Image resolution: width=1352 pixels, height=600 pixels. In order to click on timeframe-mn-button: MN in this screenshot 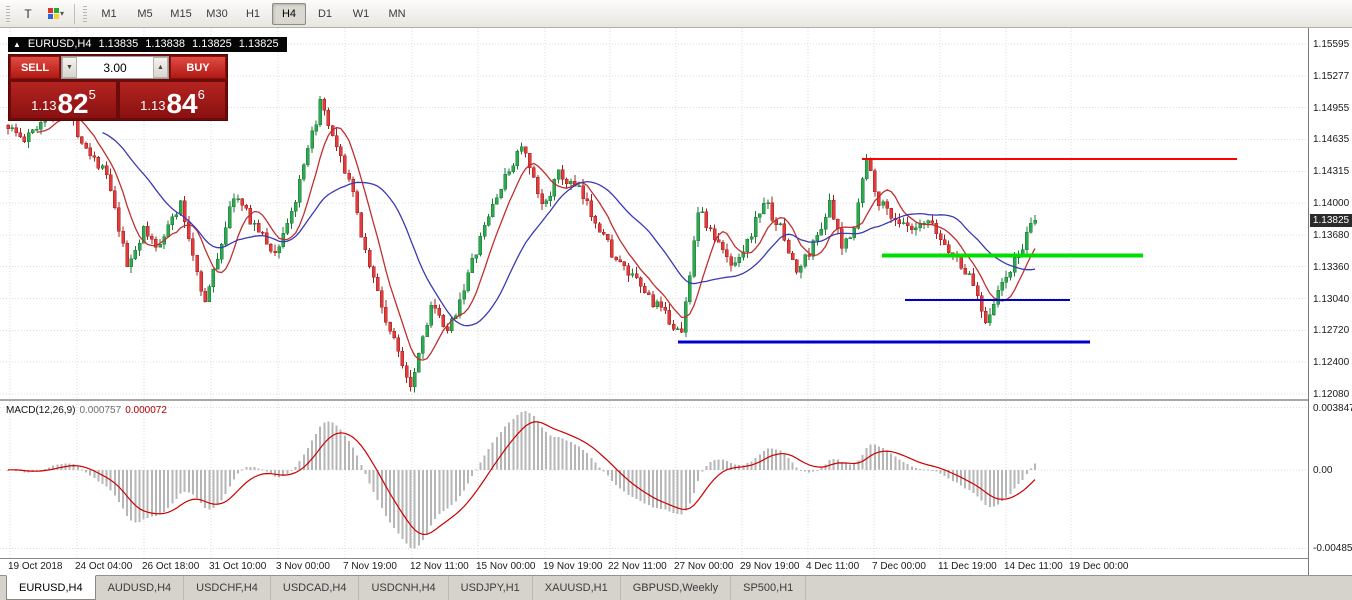, I will do `click(397, 13)`.